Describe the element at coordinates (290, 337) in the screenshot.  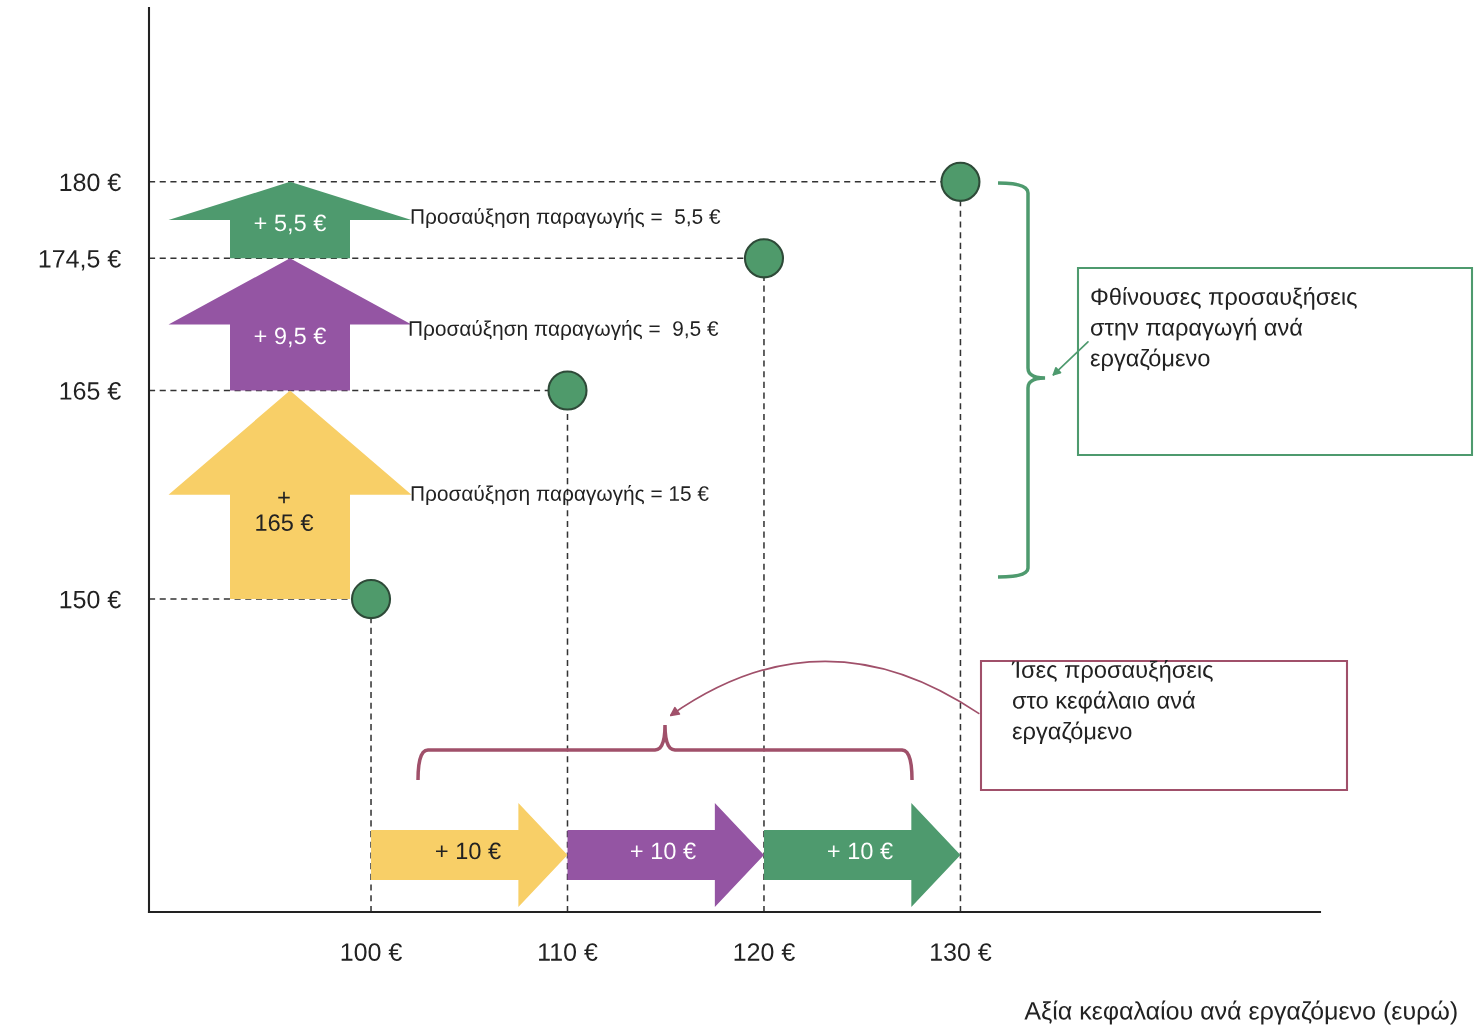
I see `annotation: + 9,5 €` at that location.